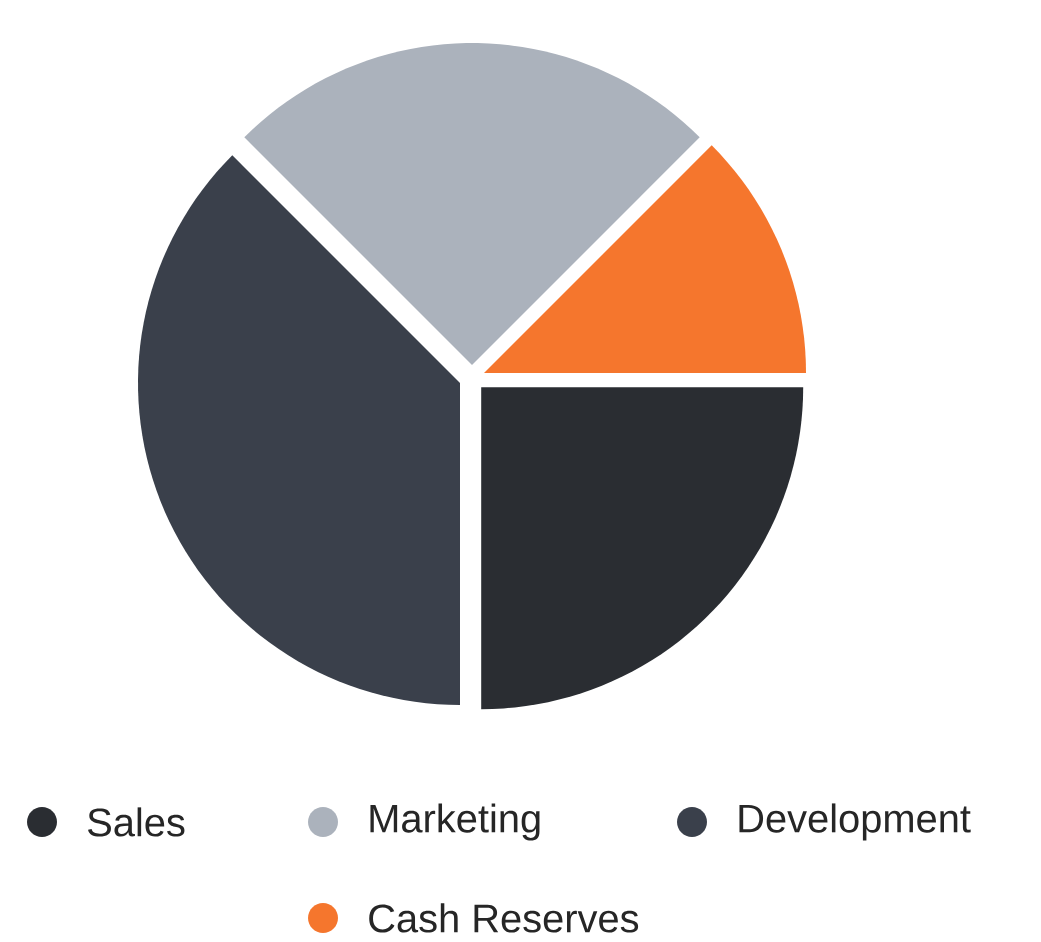 The height and width of the screenshot is (942, 1041). What do you see at coordinates (855, 822) in the screenshot?
I see `legend-label: Development` at bounding box center [855, 822].